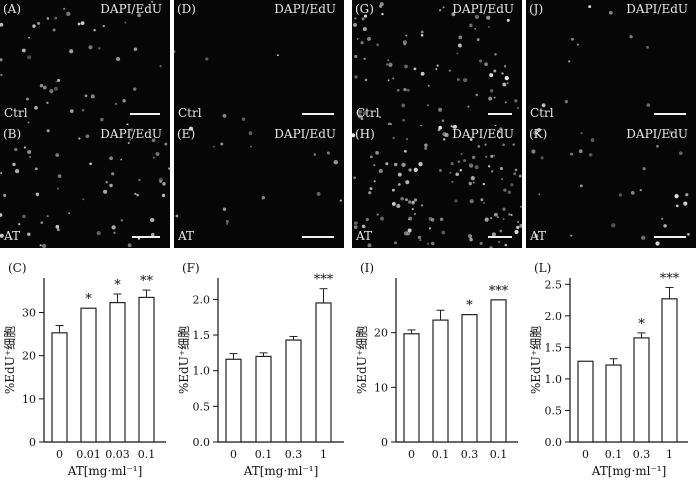 The width and height of the screenshot is (696, 484). What do you see at coordinates (641, 324) in the screenshot?
I see `significance-marker: *` at bounding box center [641, 324].